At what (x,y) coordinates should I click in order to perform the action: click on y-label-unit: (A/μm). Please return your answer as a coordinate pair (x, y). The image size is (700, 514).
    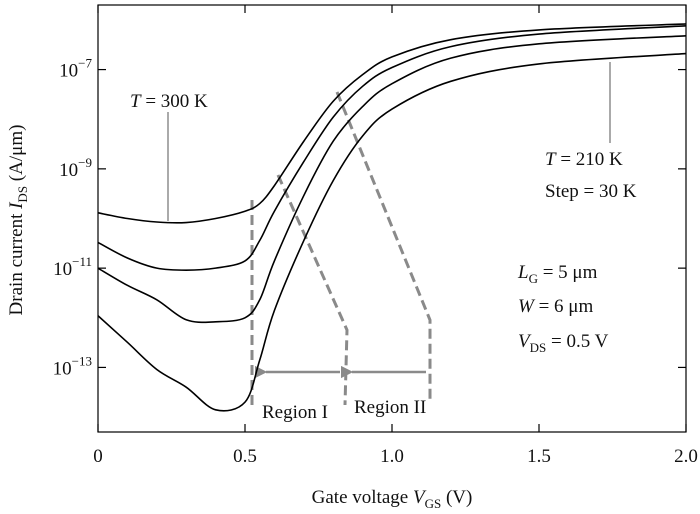
    Looking at the image, I should click on (16, 155).